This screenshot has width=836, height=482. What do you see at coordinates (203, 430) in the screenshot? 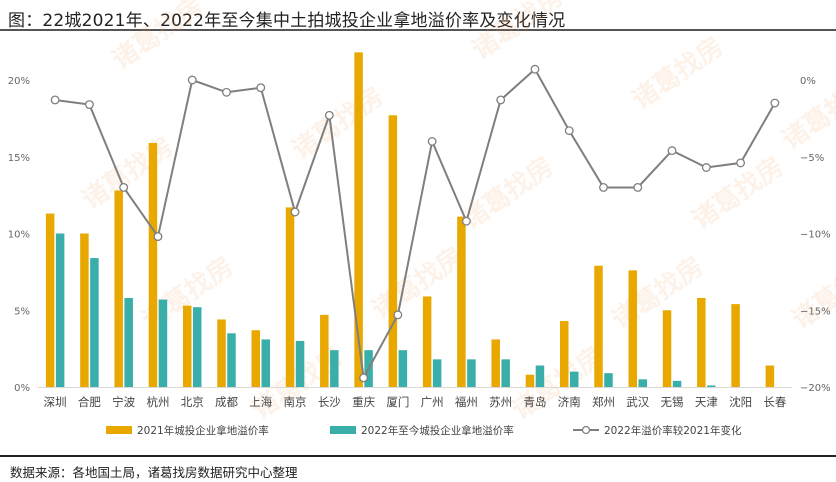
I see `legend-label: 2021年城投企业拿地溢价率` at bounding box center [203, 430].